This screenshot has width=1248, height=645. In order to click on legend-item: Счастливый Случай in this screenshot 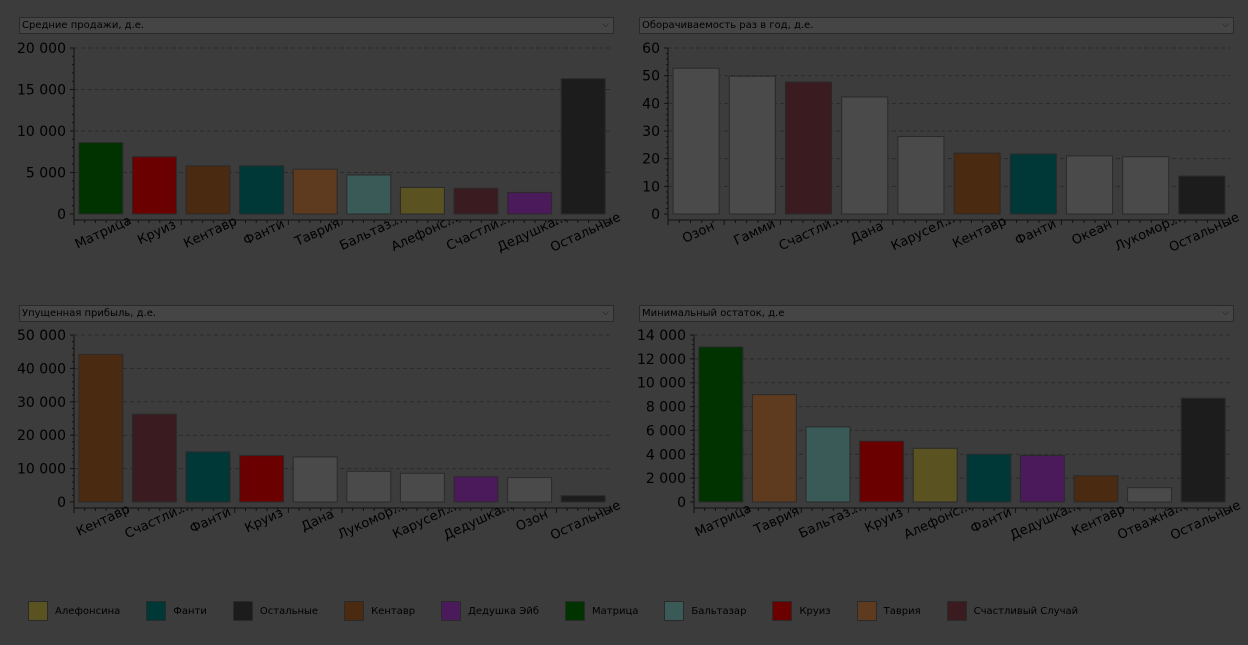, I will do `click(1012, 611)`.